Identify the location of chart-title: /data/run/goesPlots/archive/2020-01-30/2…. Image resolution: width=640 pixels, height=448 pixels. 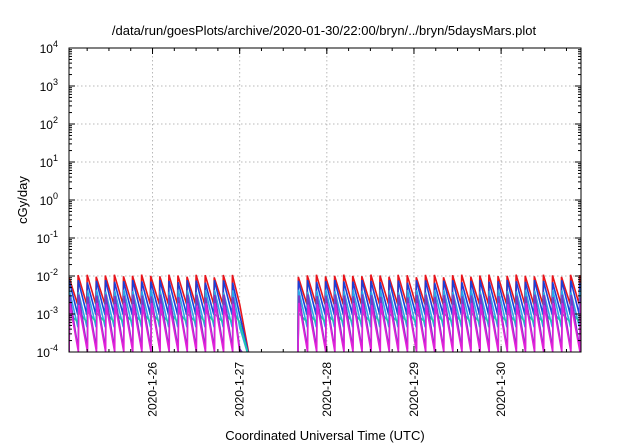
(324, 30).